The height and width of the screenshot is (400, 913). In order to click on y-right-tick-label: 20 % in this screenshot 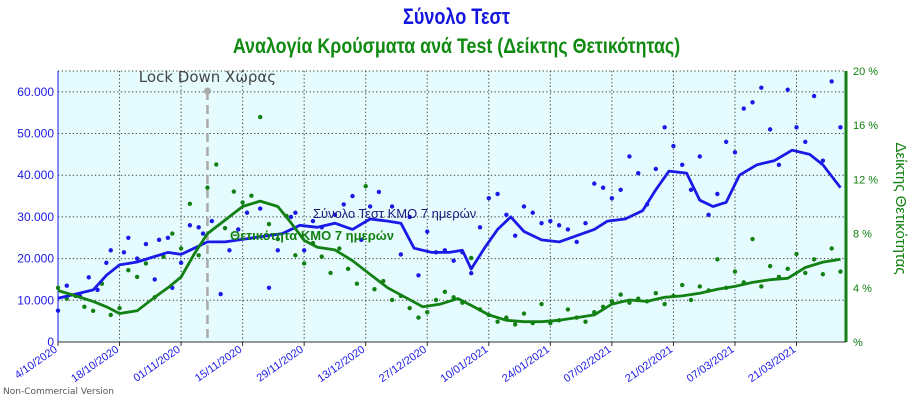, I will do `click(865, 72)`.